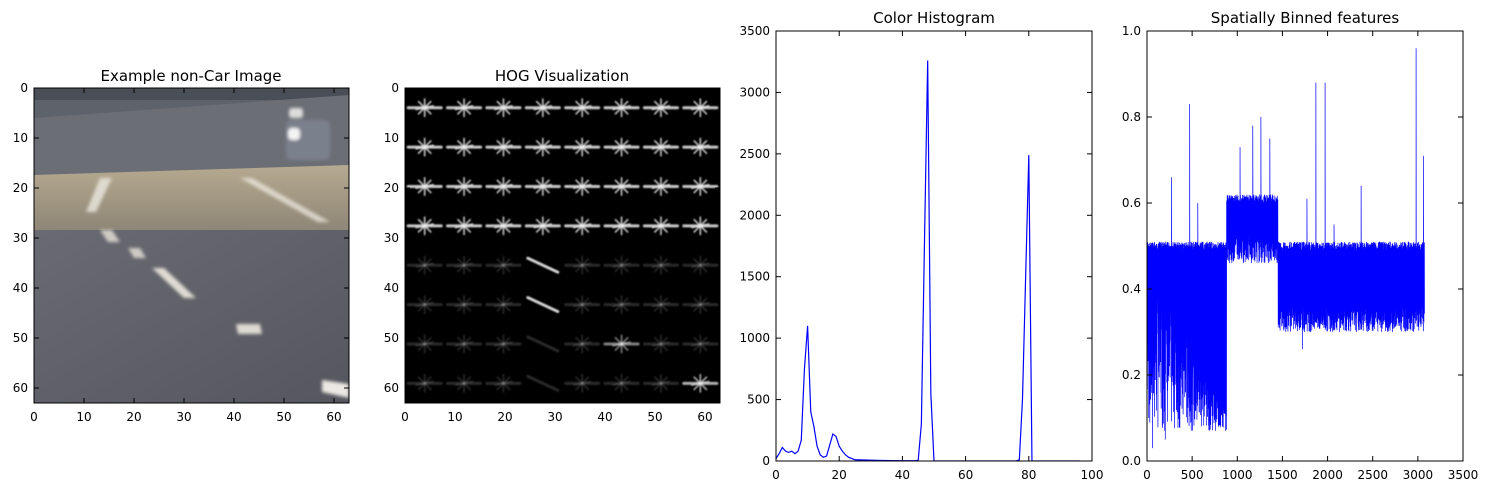 The width and height of the screenshot is (1490, 490). What do you see at coordinates (1131, 461) in the screenshot?
I see `y-tick-label: 0.0` at bounding box center [1131, 461].